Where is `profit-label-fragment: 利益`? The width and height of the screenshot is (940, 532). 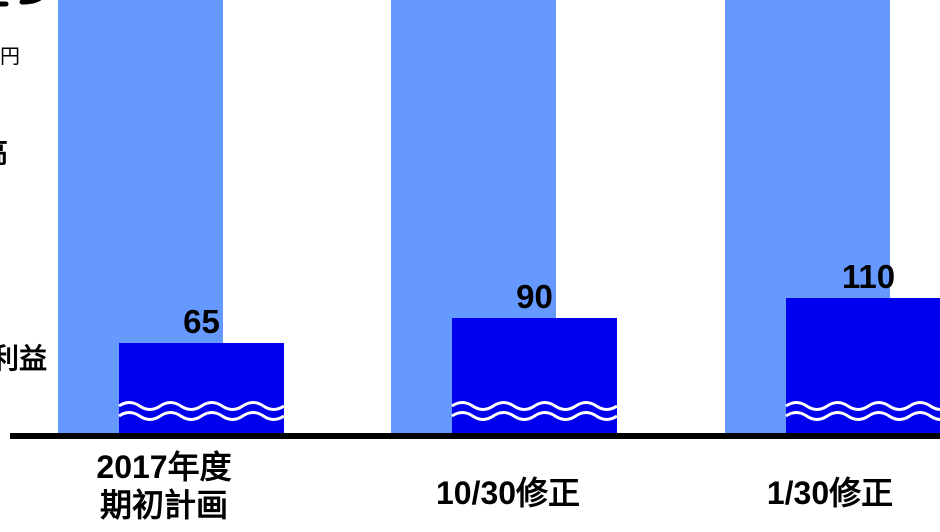 profit-label-fragment: 利益 is located at coordinates (23, 358).